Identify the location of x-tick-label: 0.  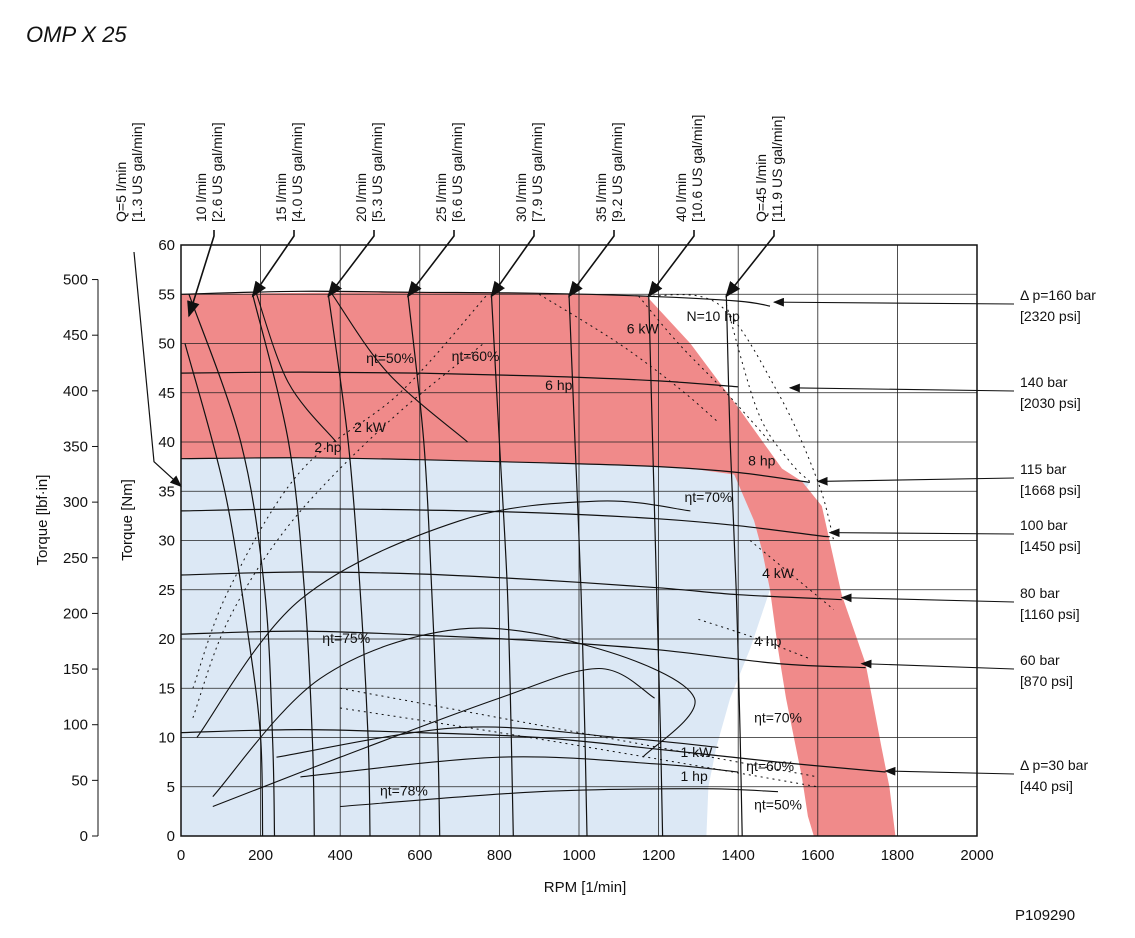
(181, 855).